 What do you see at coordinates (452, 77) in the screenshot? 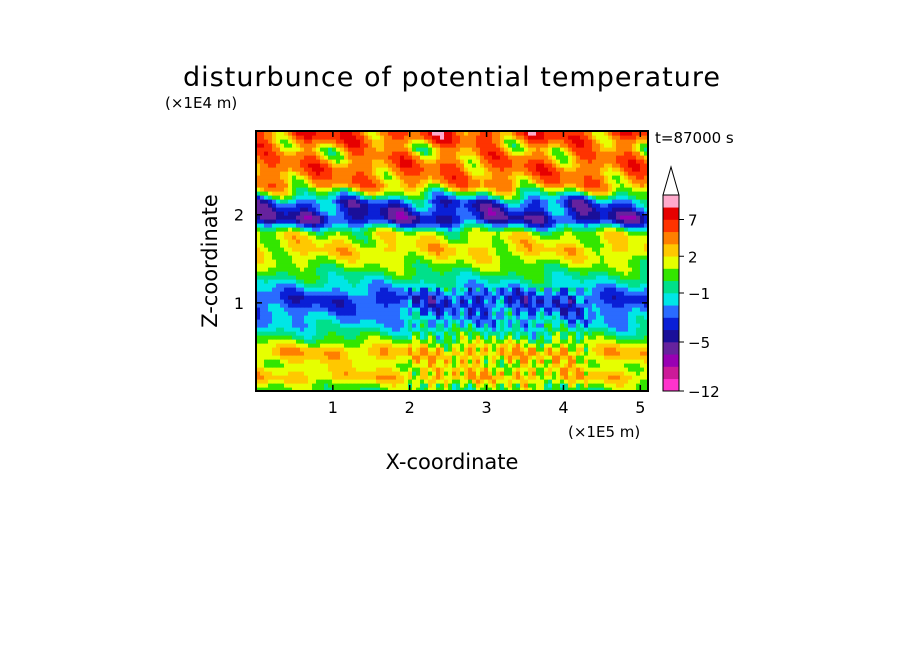
I see `chart-title: disturbunce of potential temperature` at bounding box center [452, 77].